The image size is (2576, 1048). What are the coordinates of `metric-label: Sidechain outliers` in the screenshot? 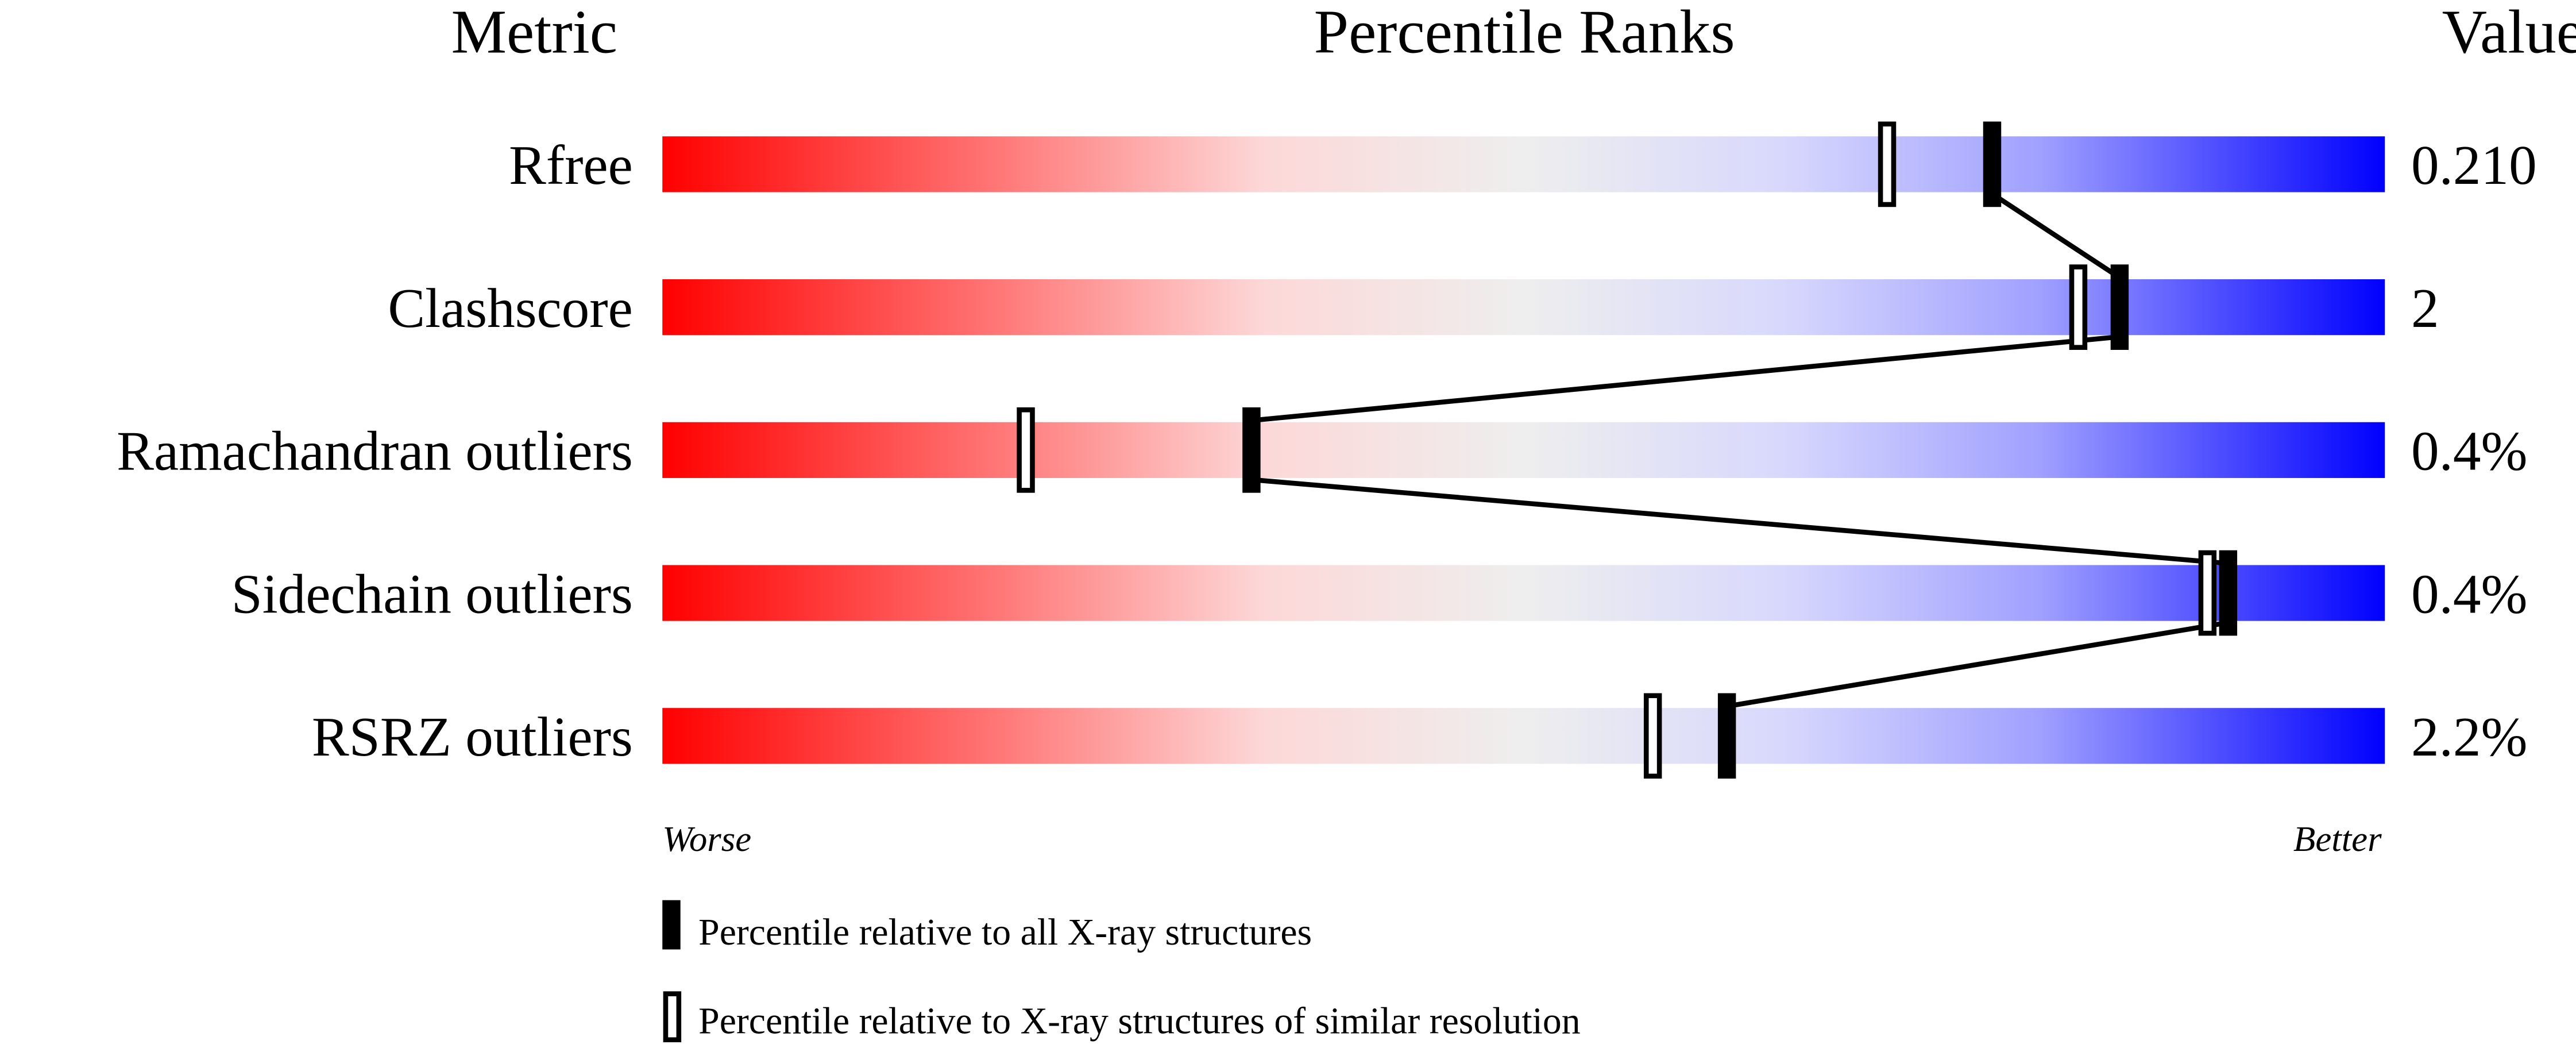 It's located at (432, 594).